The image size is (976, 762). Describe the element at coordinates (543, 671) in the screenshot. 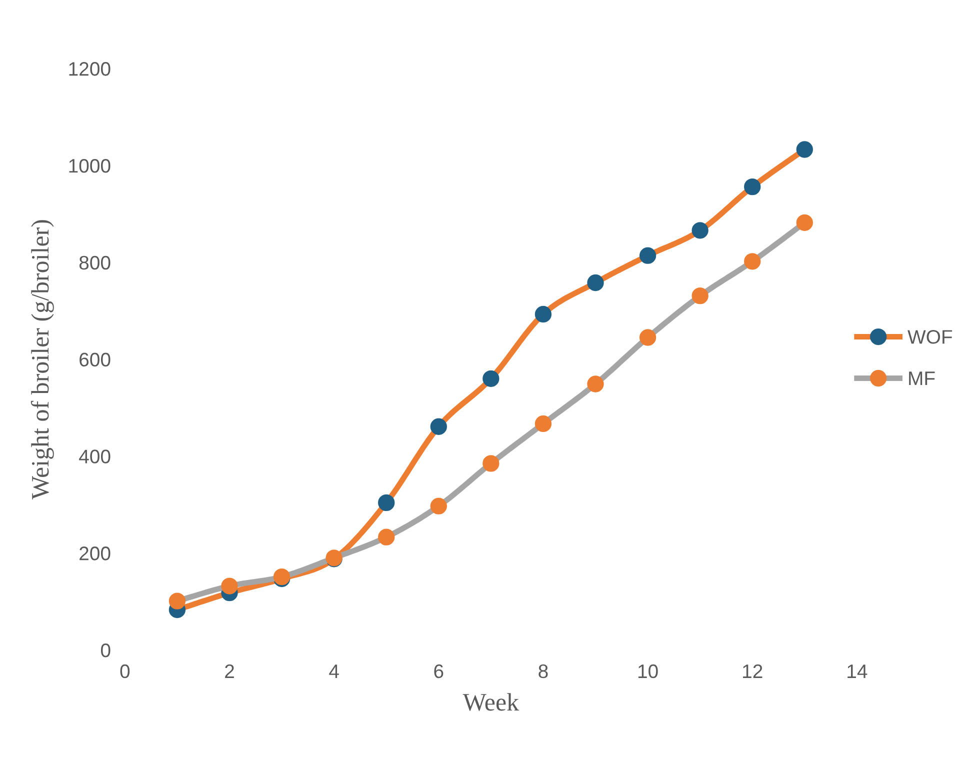

I see `x-tick-label: 8` at that location.